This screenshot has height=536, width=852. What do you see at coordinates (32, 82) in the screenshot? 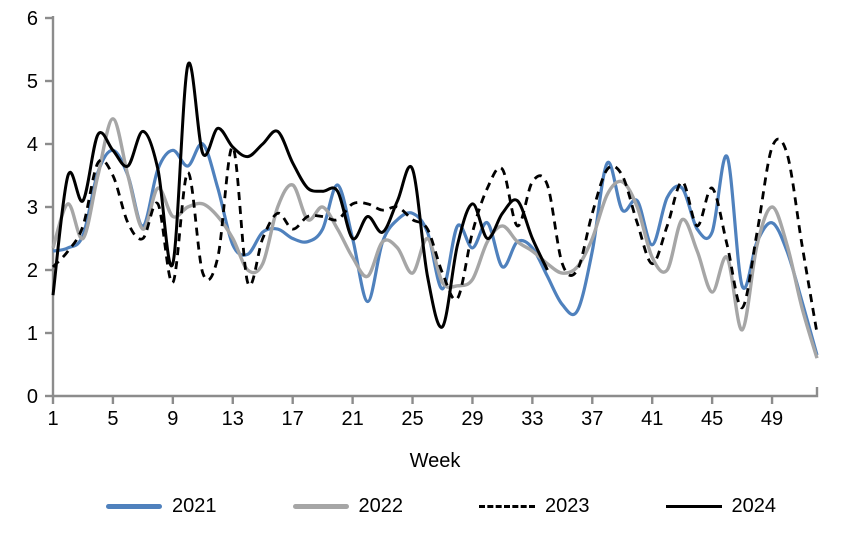
I see `y-tick-label: 5` at bounding box center [32, 82].